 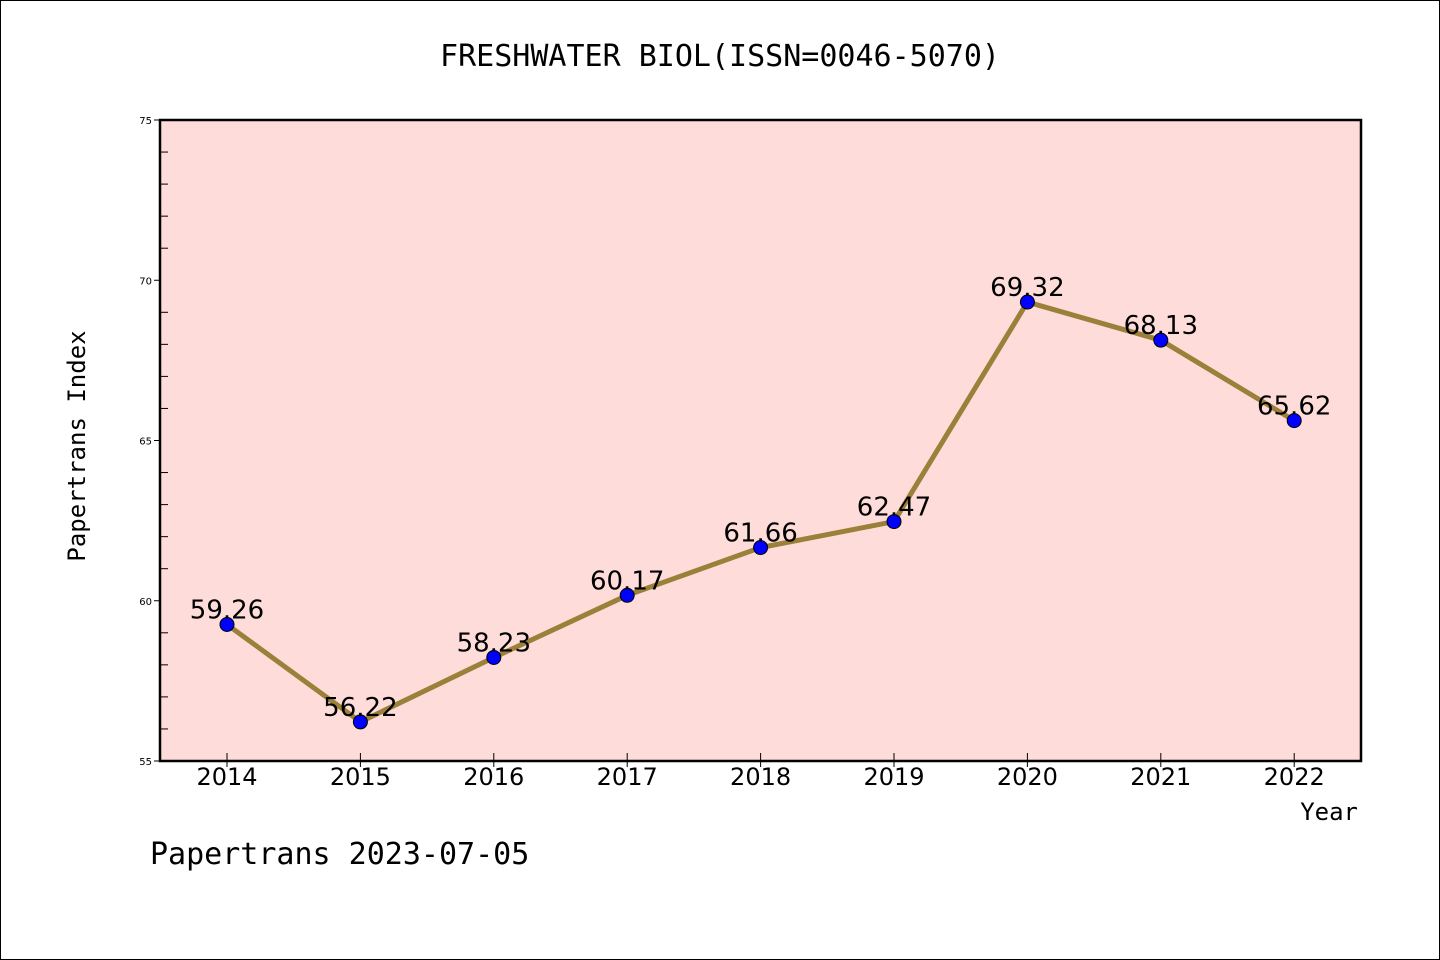 What do you see at coordinates (360, 708) in the screenshot?
I see `data-label: 56.22` at bounding box center [360, 708].